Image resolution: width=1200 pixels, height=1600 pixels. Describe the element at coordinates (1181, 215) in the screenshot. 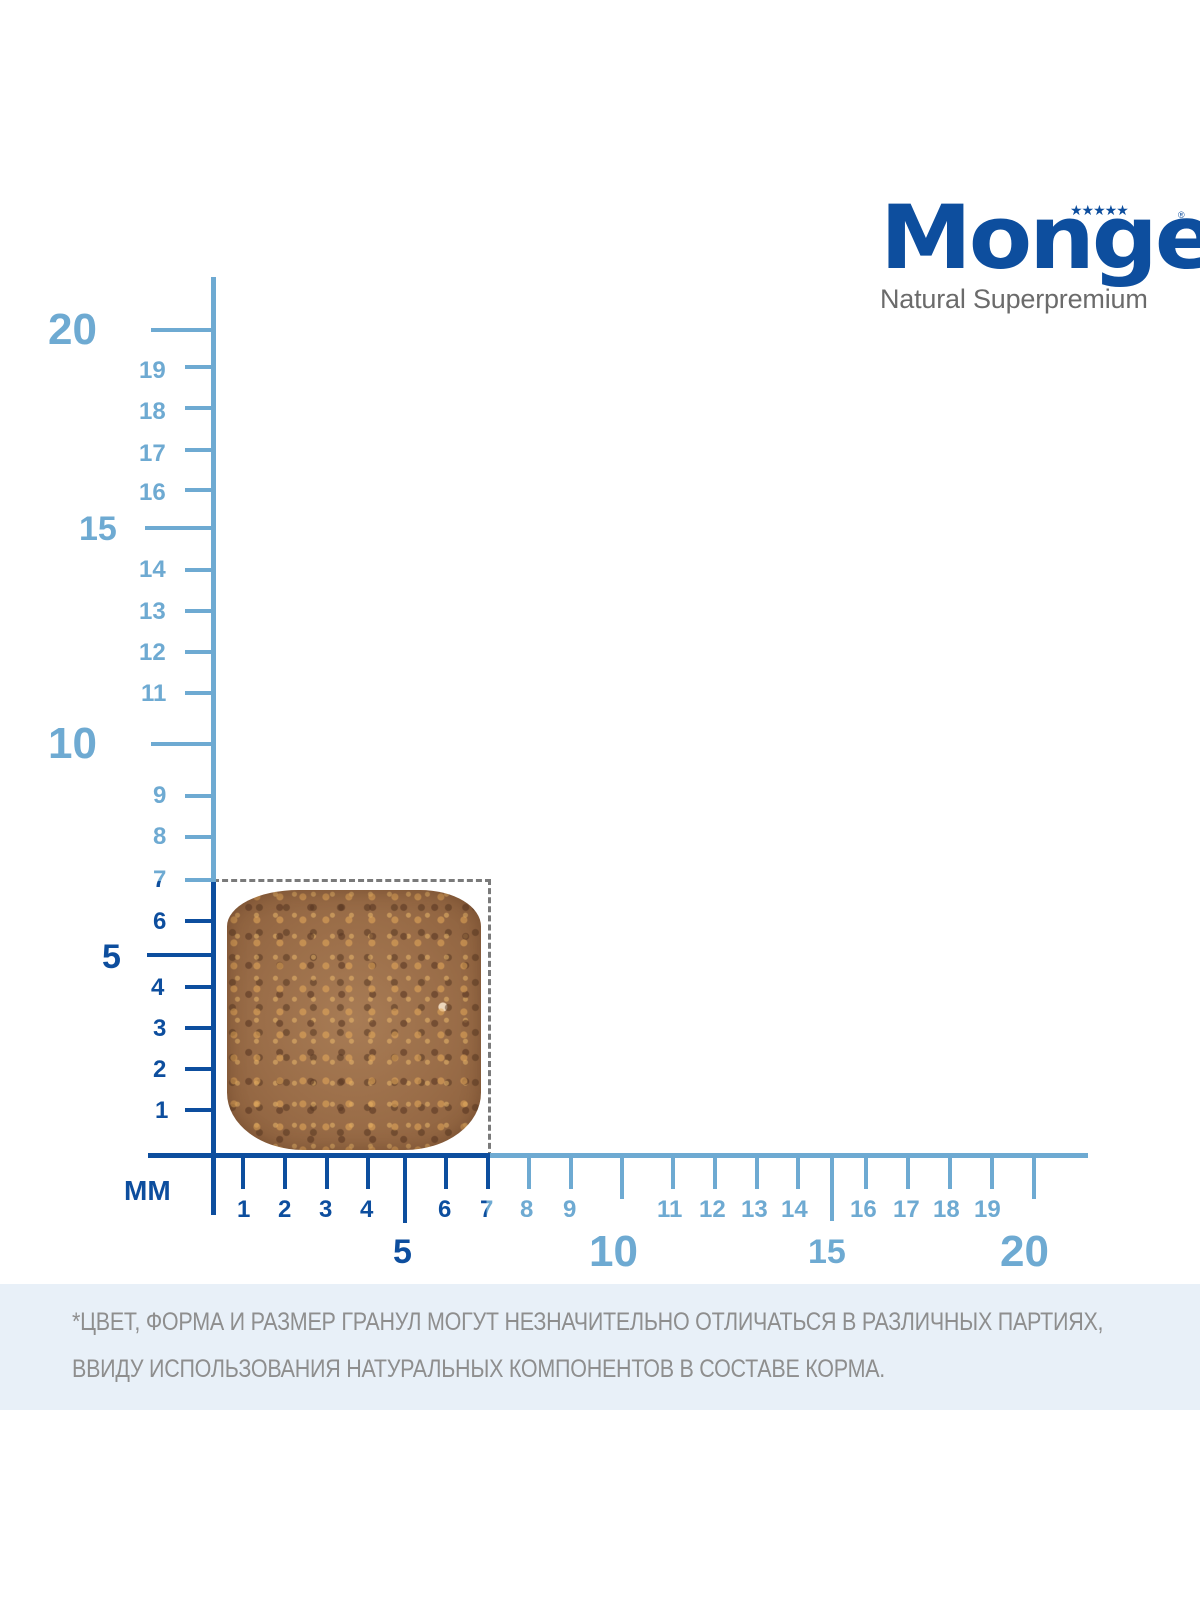

I see `registered-mark: ®` at that location.